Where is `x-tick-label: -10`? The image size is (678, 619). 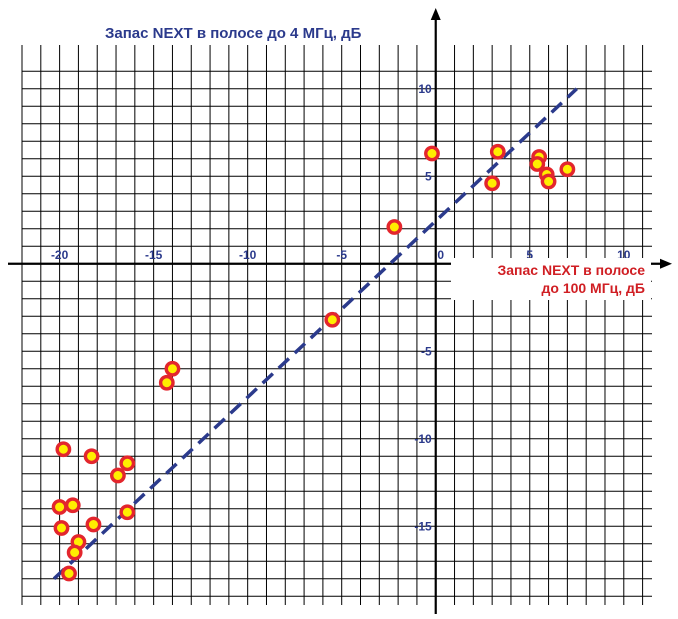
x-tick-label: -10 is located at coordinates (248, 255).